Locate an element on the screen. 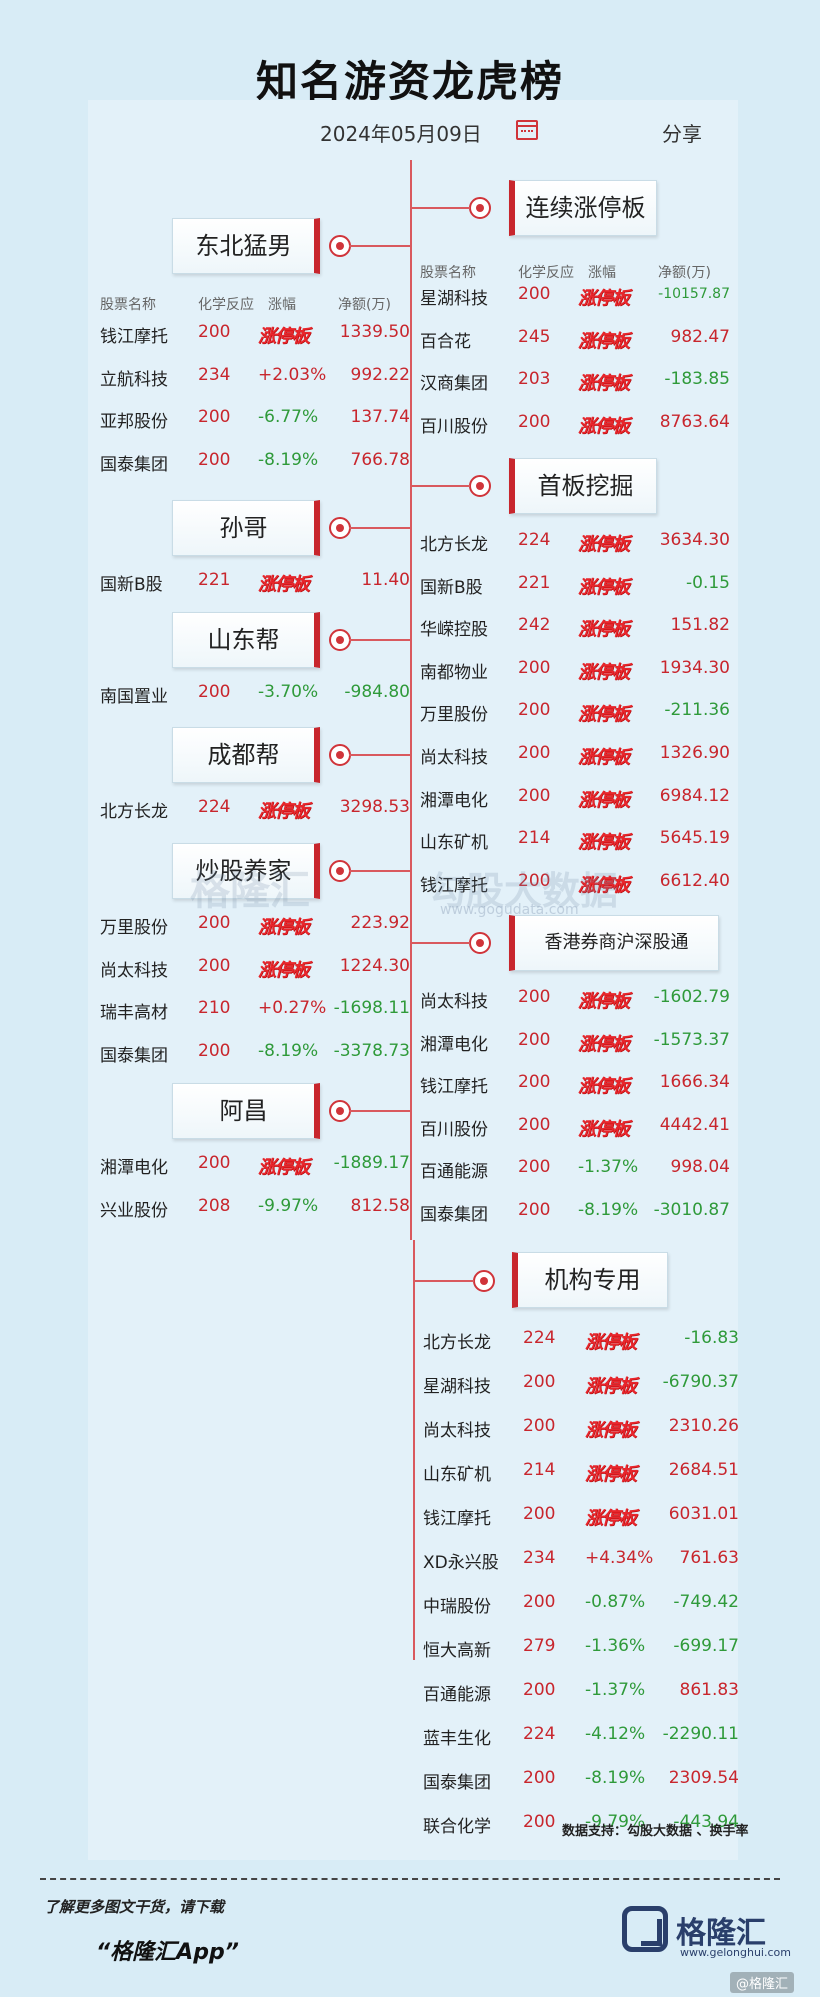 This screenshot has width=820, height=1997. stock-name: 北方长龙 is located at coordinates (454, 545).